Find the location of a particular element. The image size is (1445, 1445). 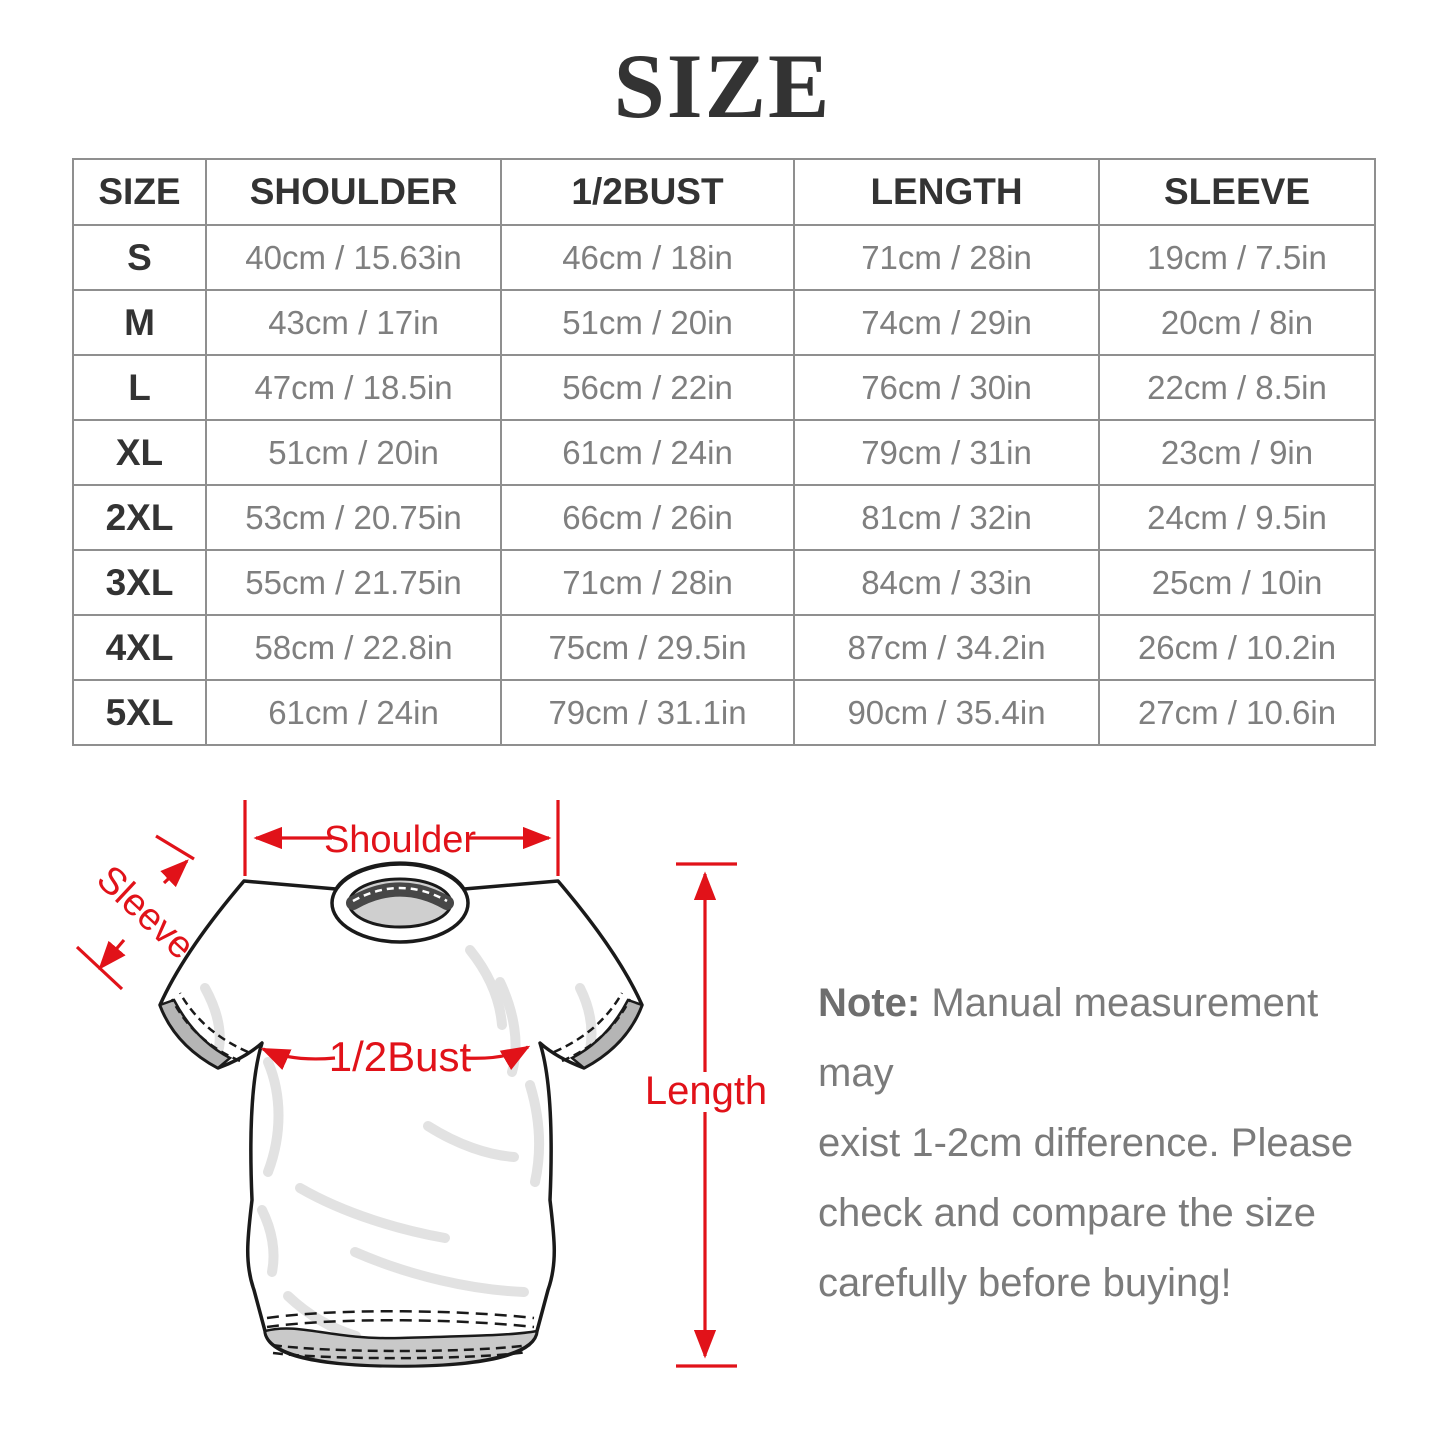

measurement-cell: 24cm / 9.5in is located at coordinates (1237, 517).